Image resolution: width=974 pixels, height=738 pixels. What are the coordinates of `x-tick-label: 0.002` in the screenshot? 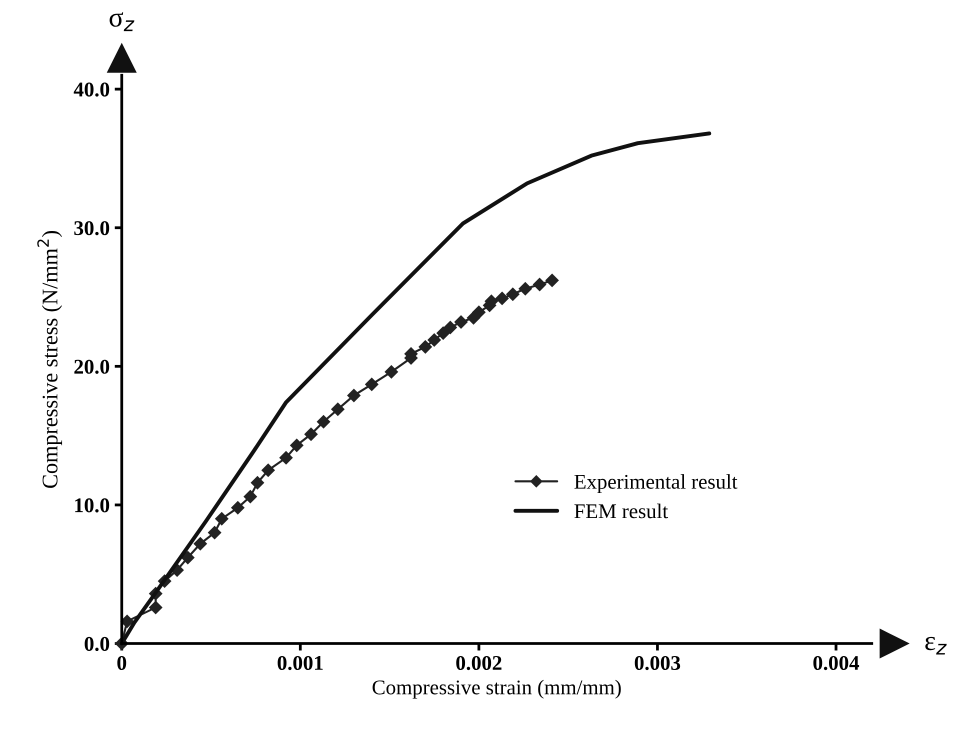 It's located at (479, 663).